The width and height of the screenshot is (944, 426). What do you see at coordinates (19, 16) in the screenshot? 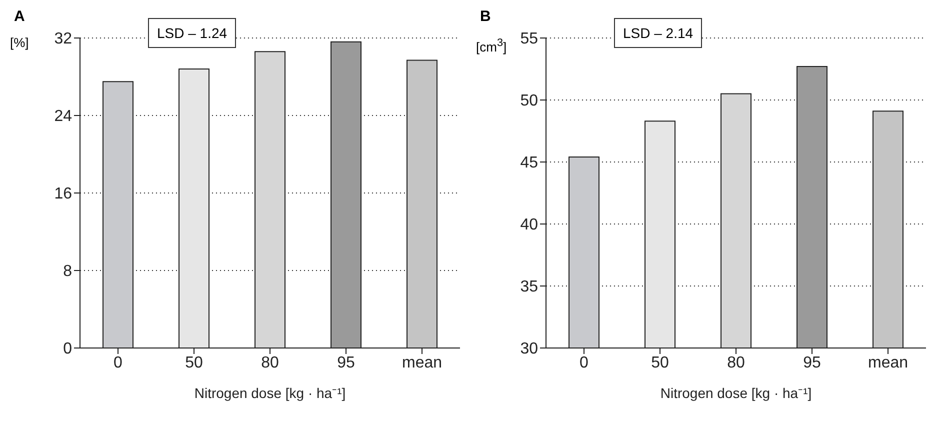
I see `chart-title: A` at bounding box center [19, 16].